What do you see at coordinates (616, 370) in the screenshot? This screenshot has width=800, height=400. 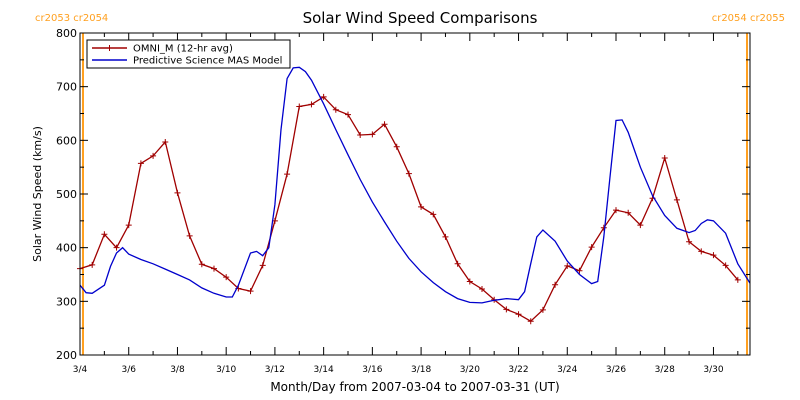 I see `x-tick-label: 3/26` at bounding box center [616, 370].